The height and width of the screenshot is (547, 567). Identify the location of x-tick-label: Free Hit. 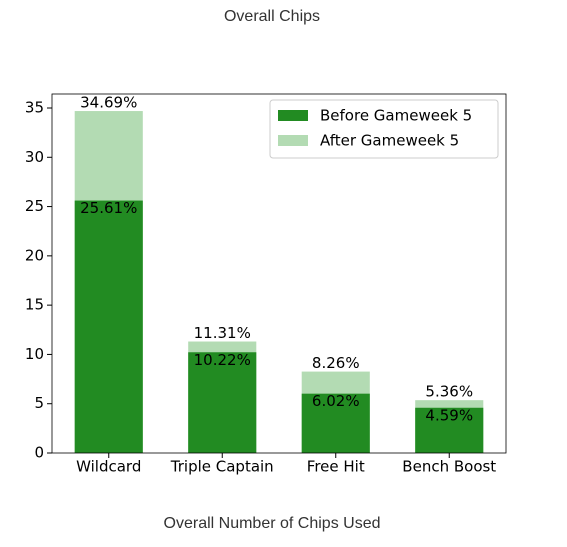
(336, 467).